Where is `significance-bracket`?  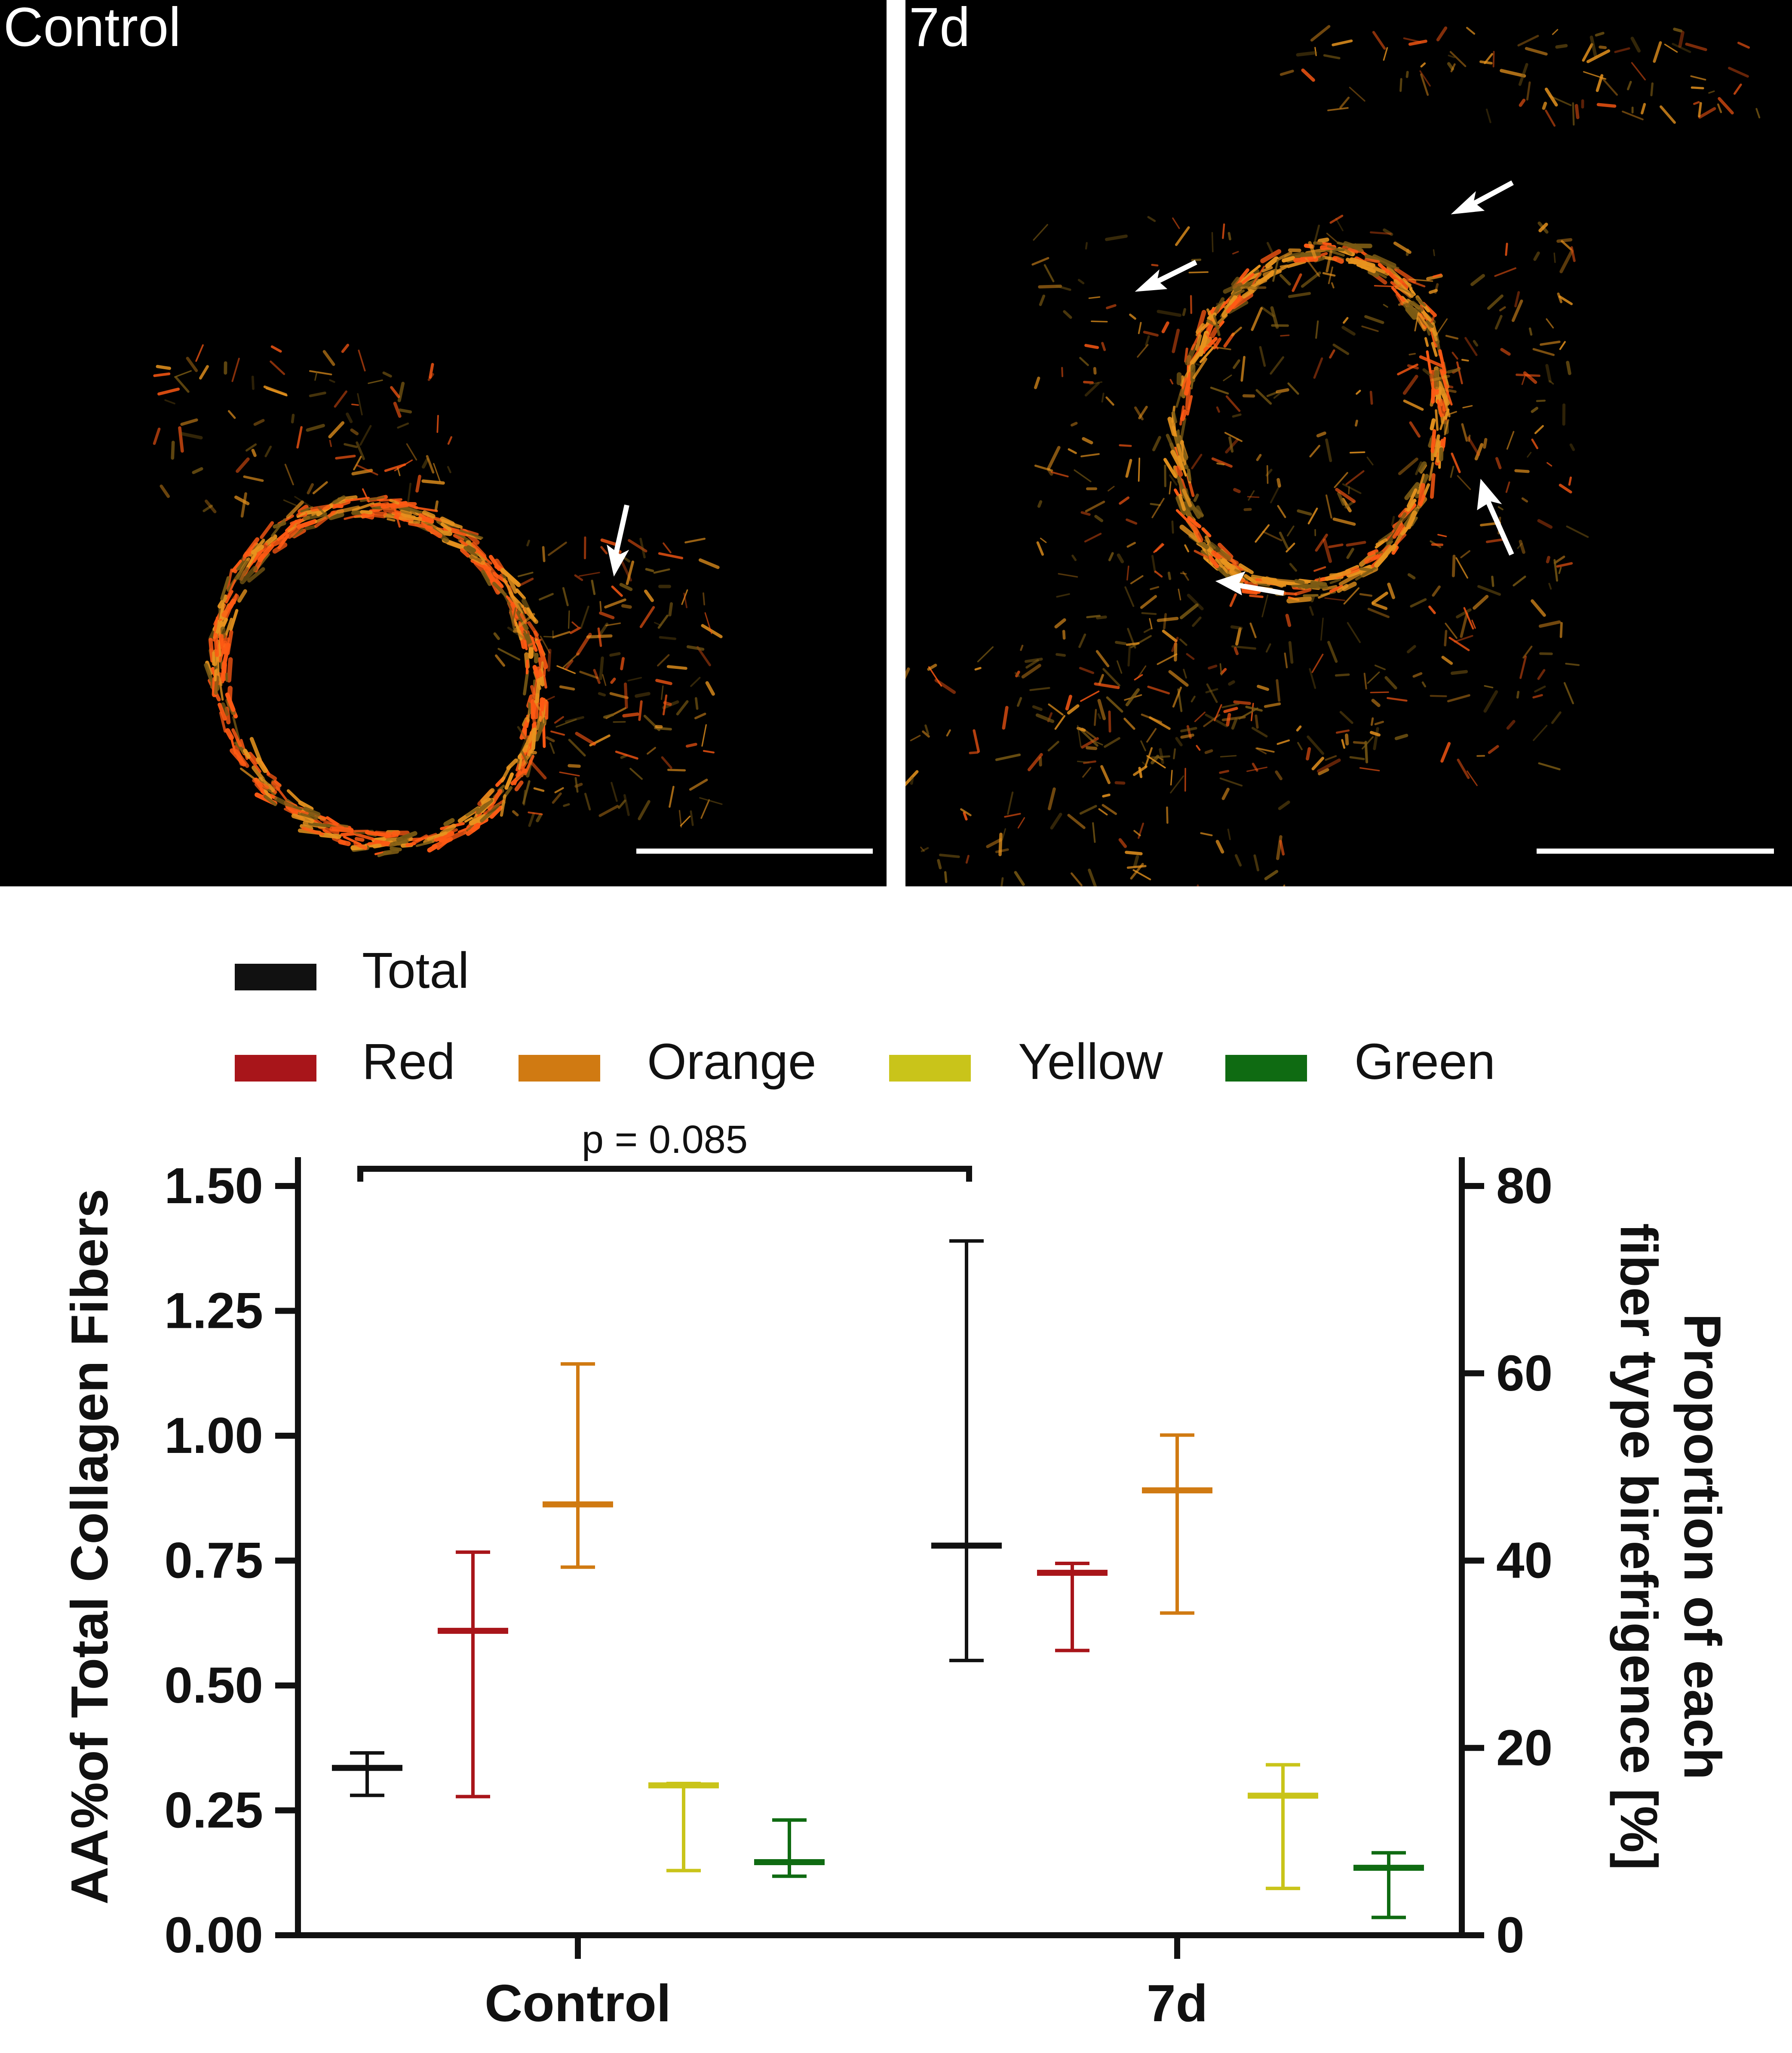 significance-bracket is located at coordinates (664, 1174).